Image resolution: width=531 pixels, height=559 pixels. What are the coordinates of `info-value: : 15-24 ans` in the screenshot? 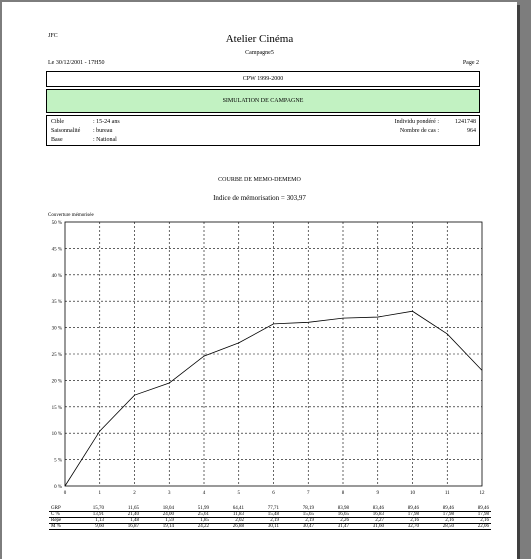 It's located at (106, 122).